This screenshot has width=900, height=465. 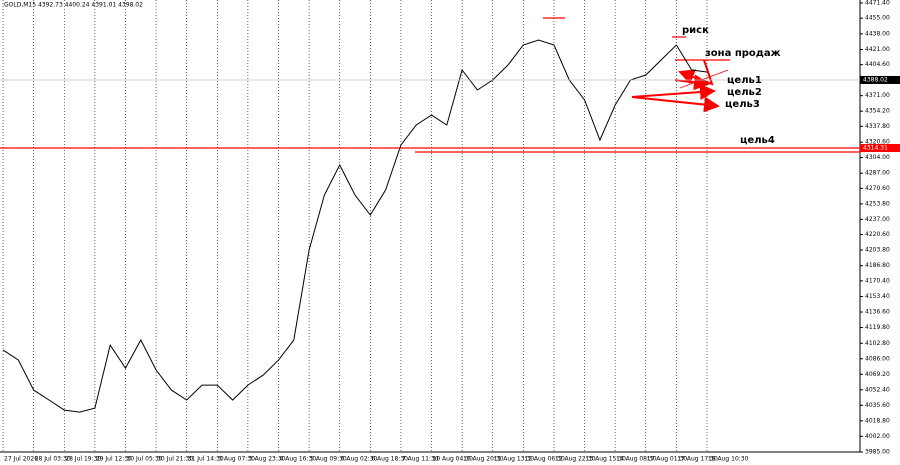 I want to click on x-tick-label: 27 Jul 2026, so click(x=21, y=459).